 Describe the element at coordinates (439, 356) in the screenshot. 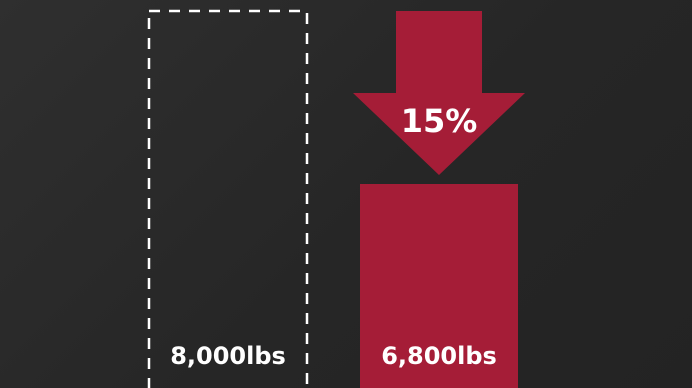

I see `bar-after-value-label: 6,800lbs` at that location.